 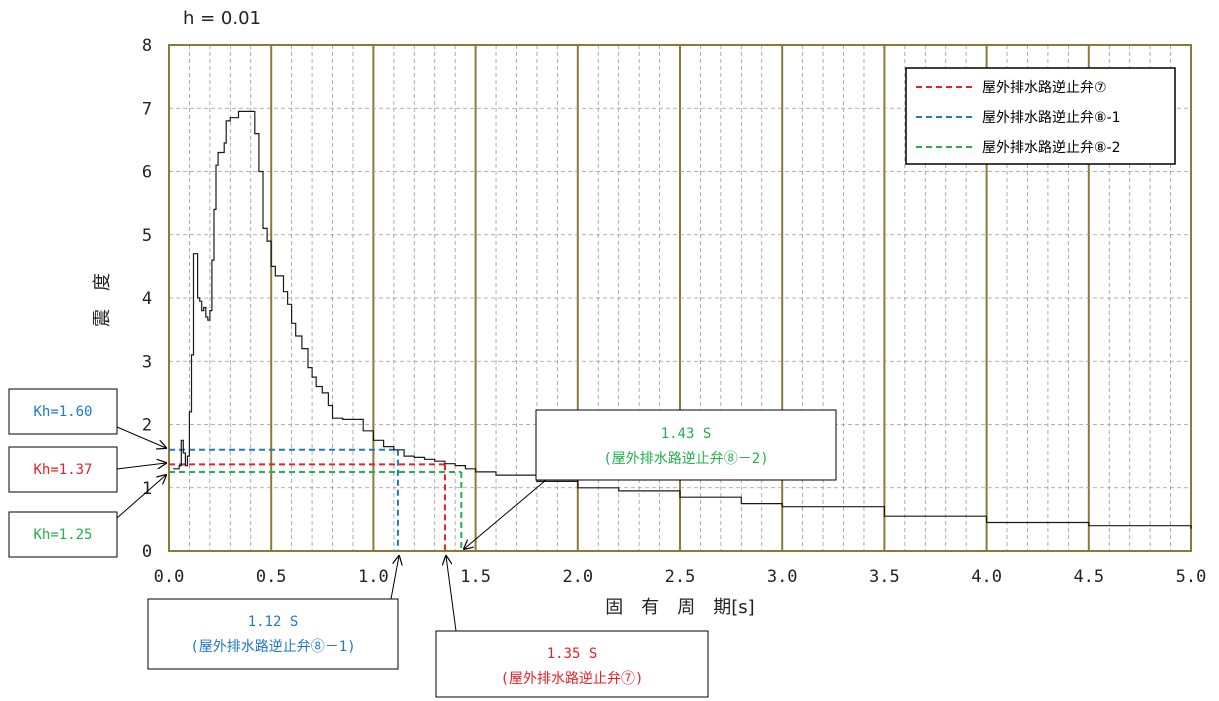 I want to click on callout-kh-160: Kh=1.60, so click(x=87, y=418).